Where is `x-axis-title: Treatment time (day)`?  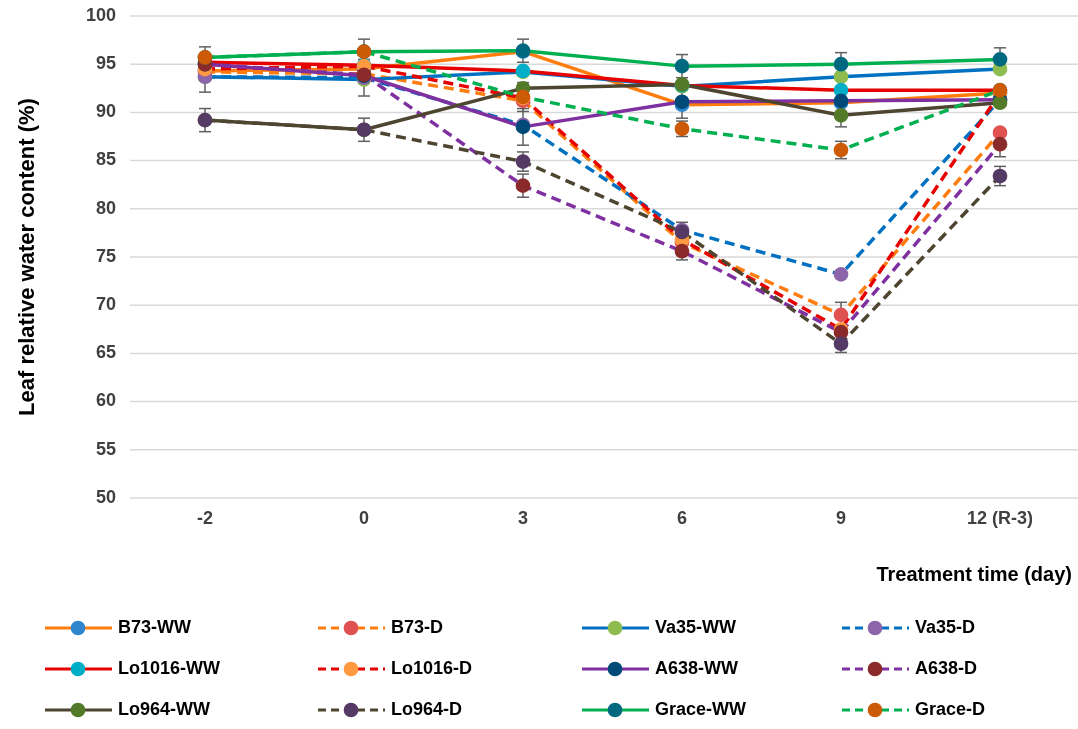 x-axis-title: Treatment time (day) is located at coordinates (974, 574).